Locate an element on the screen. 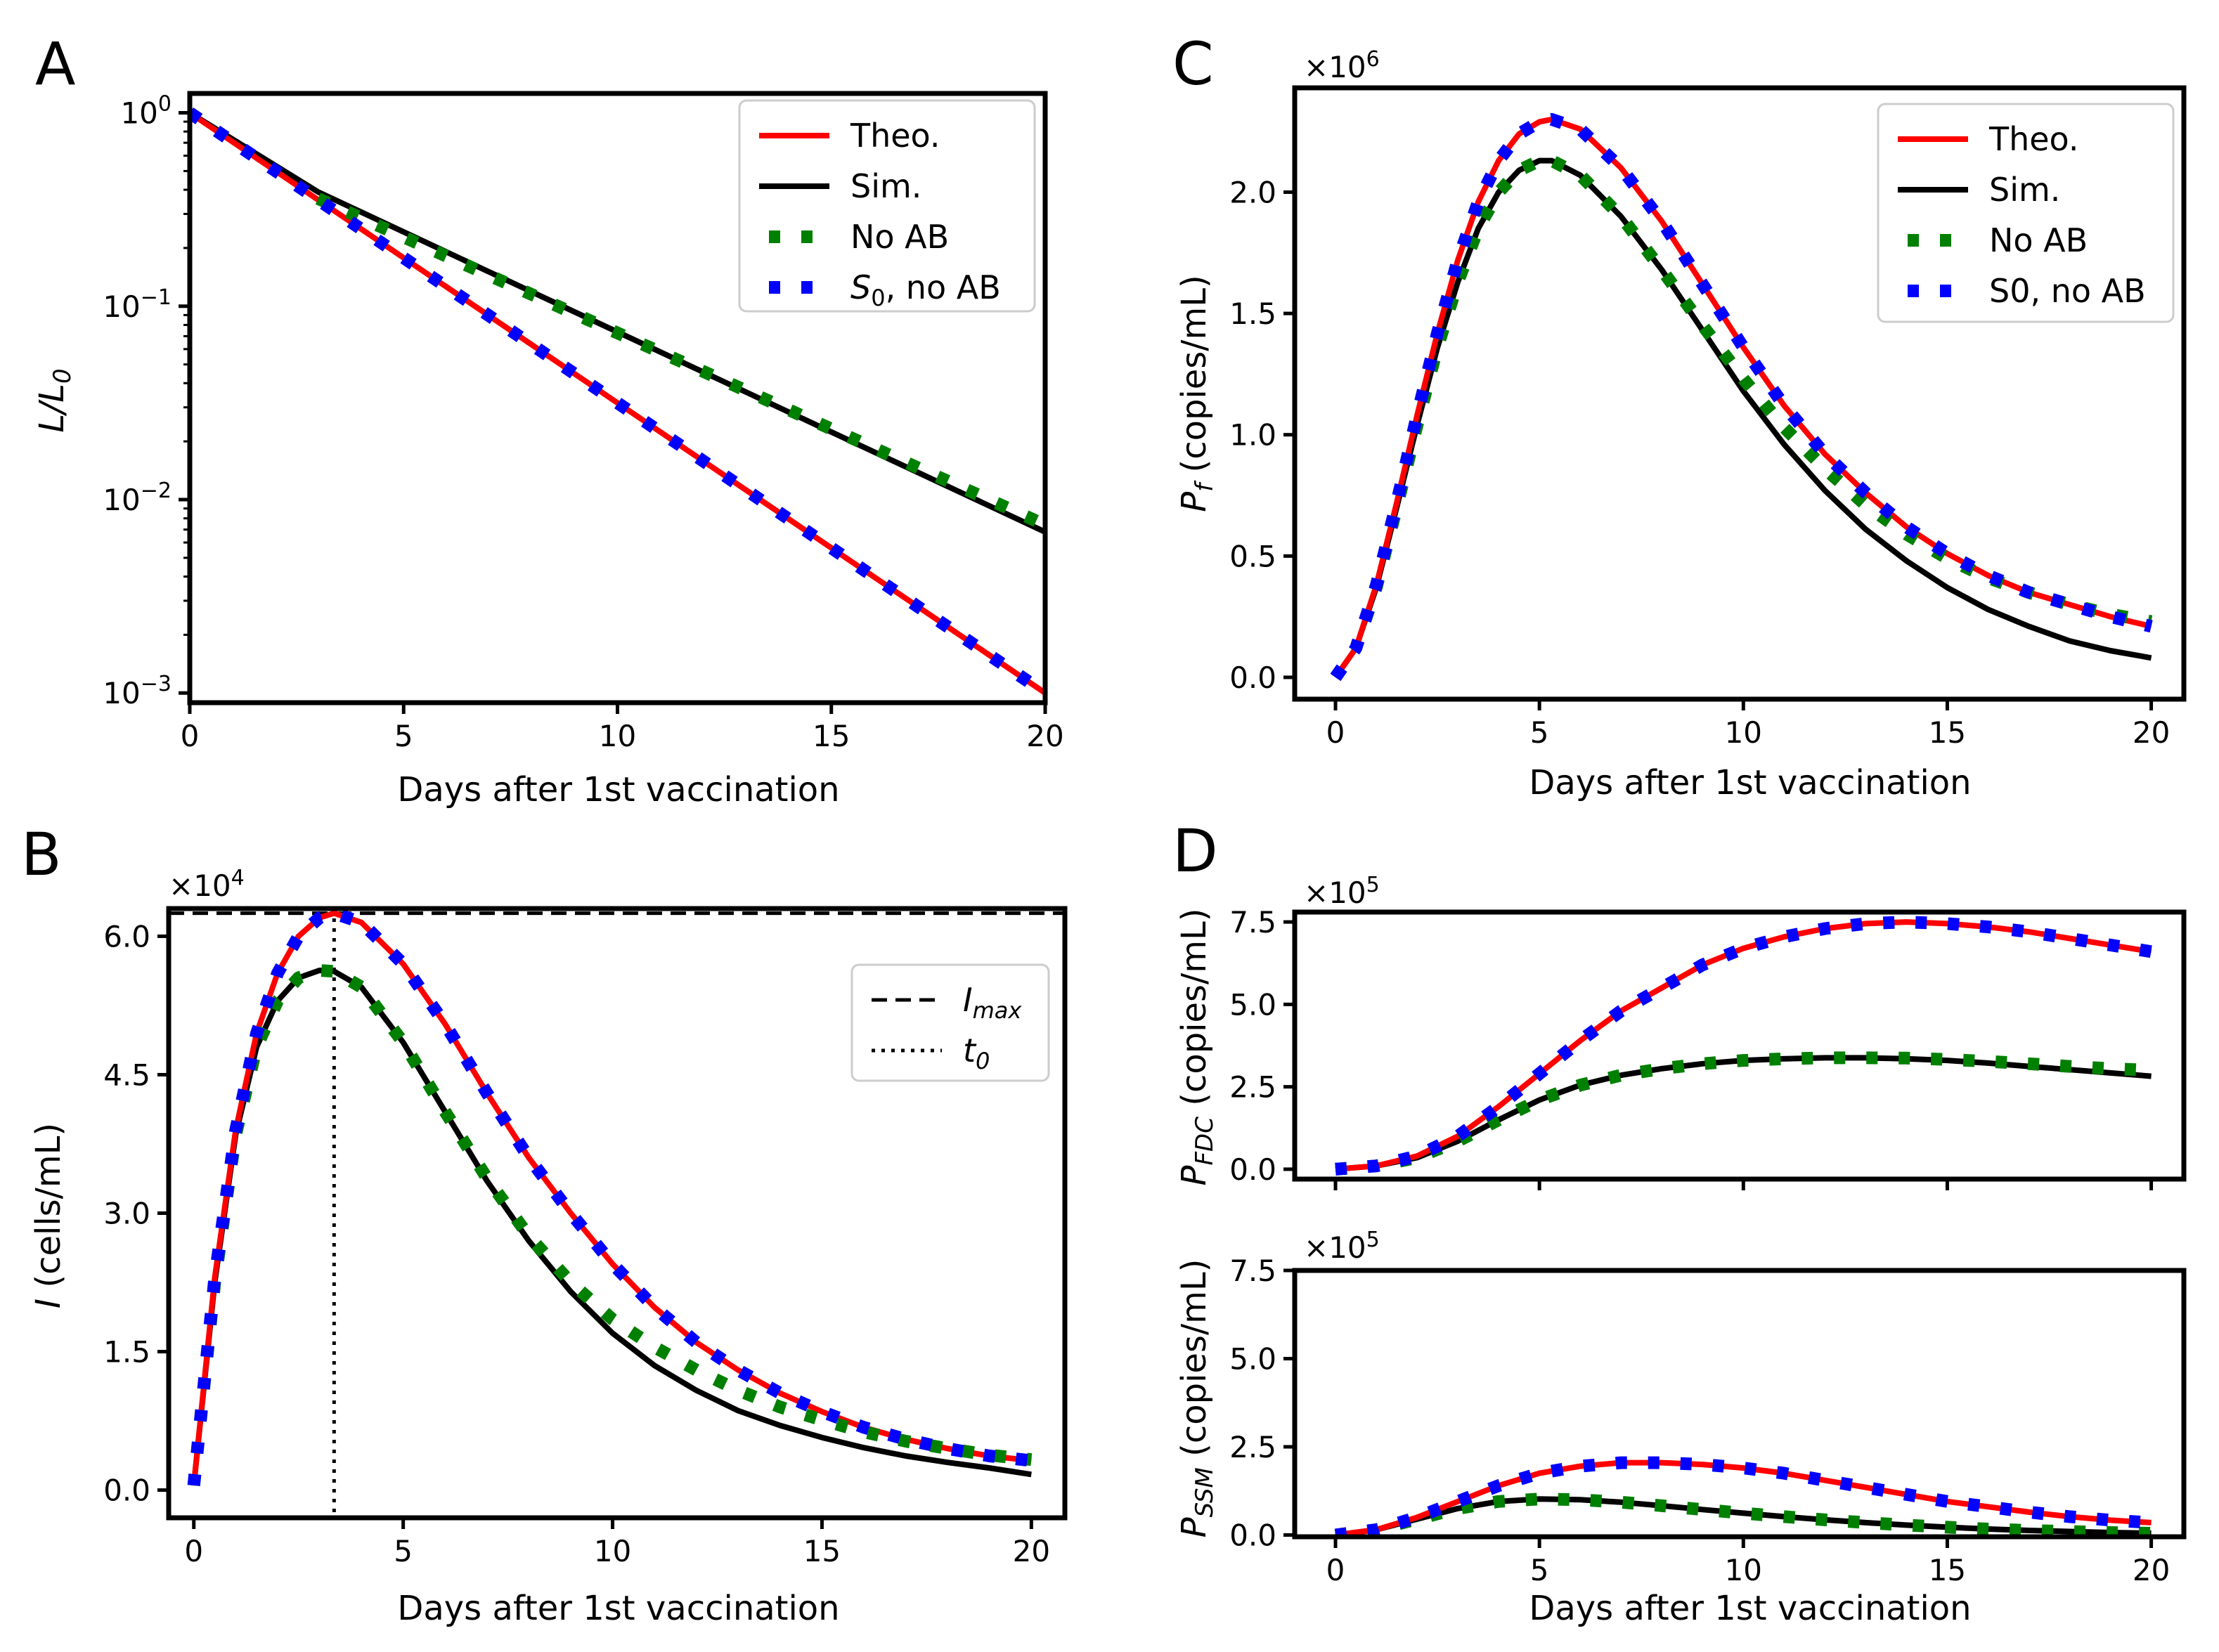  panel-label: A is located at coordinates (55, 64).